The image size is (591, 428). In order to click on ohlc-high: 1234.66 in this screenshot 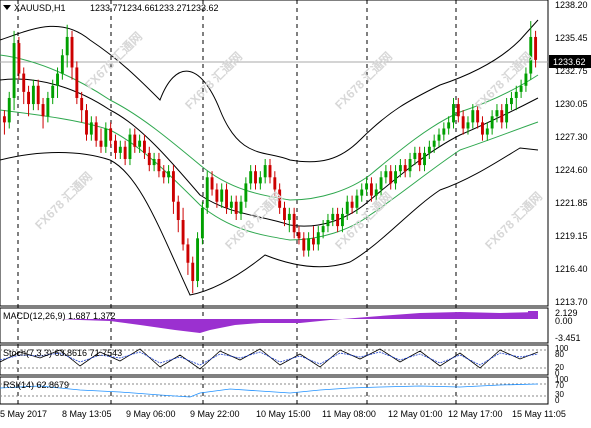, I will do `click(138, 8)`.